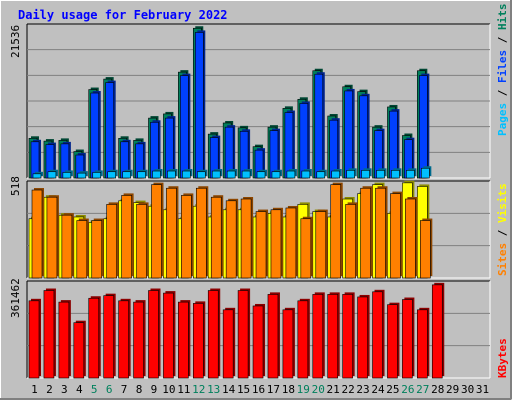 The width and height of the screenshot is (512, 400). Describe the element at coordinates (482, 389) in the screenshot. I see `day-label-31: 31` at that location.